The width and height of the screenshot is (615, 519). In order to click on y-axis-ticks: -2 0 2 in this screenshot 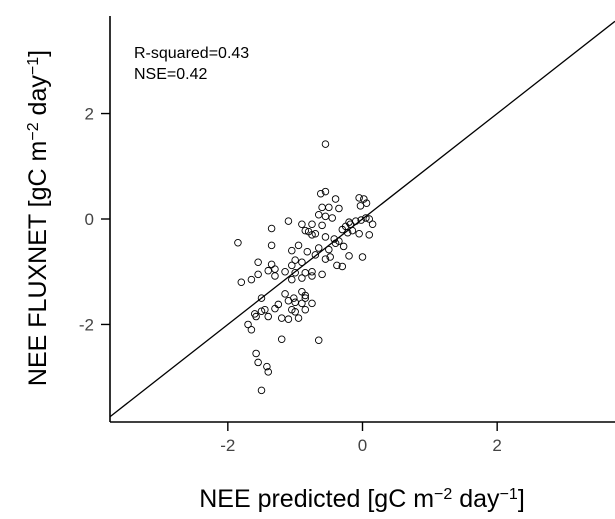, I will do `click(94, 220)`.